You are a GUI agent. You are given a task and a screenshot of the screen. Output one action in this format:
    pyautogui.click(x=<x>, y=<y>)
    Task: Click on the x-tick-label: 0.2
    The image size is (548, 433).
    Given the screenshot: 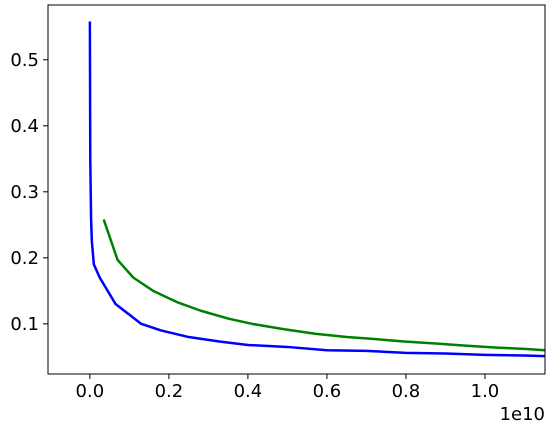 What is the action you would take?
    pyautogui.click(x=169, y=391)
    